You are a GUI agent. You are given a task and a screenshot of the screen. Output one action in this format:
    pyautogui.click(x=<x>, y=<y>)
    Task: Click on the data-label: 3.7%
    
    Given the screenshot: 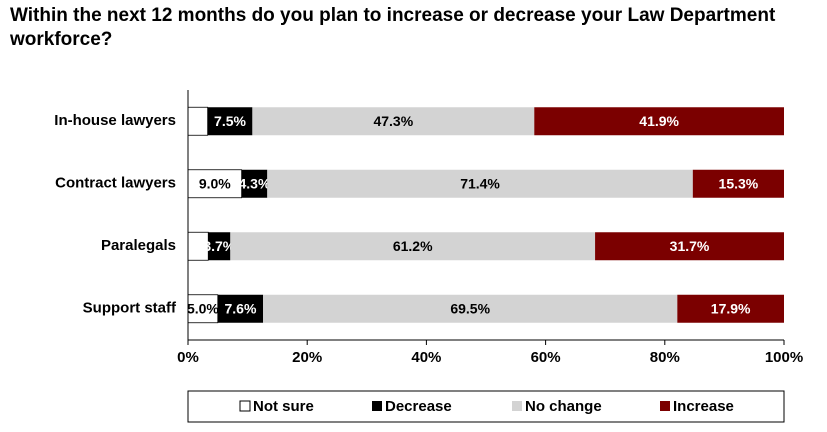 What is the action you would take?
    pyautogui.click(x=219, y=246)
    